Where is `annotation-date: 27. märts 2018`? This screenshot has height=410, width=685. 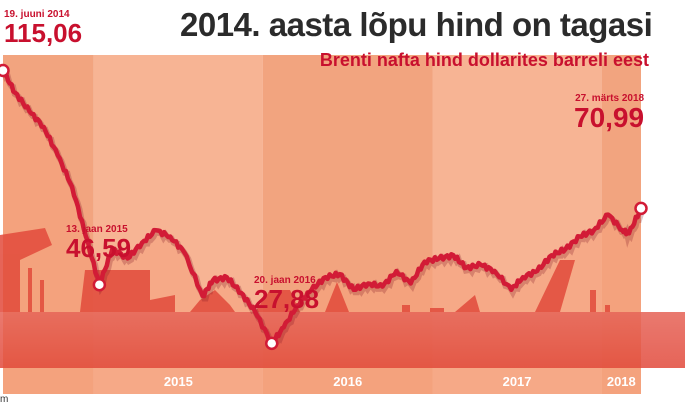
annotation-date: 27. märts 2018 is located at coordinates (610, 98).